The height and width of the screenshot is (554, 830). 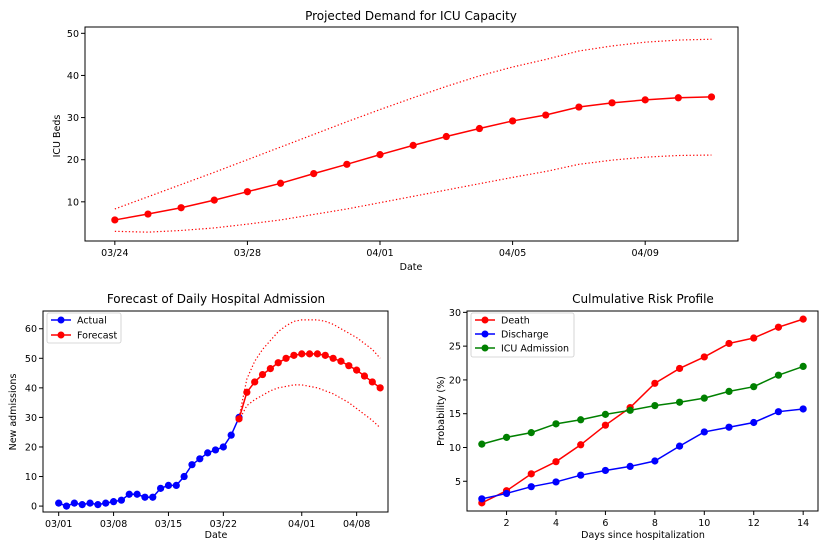 I want to click on admission-y-tick-label: 10, so click(x=31, y=477).